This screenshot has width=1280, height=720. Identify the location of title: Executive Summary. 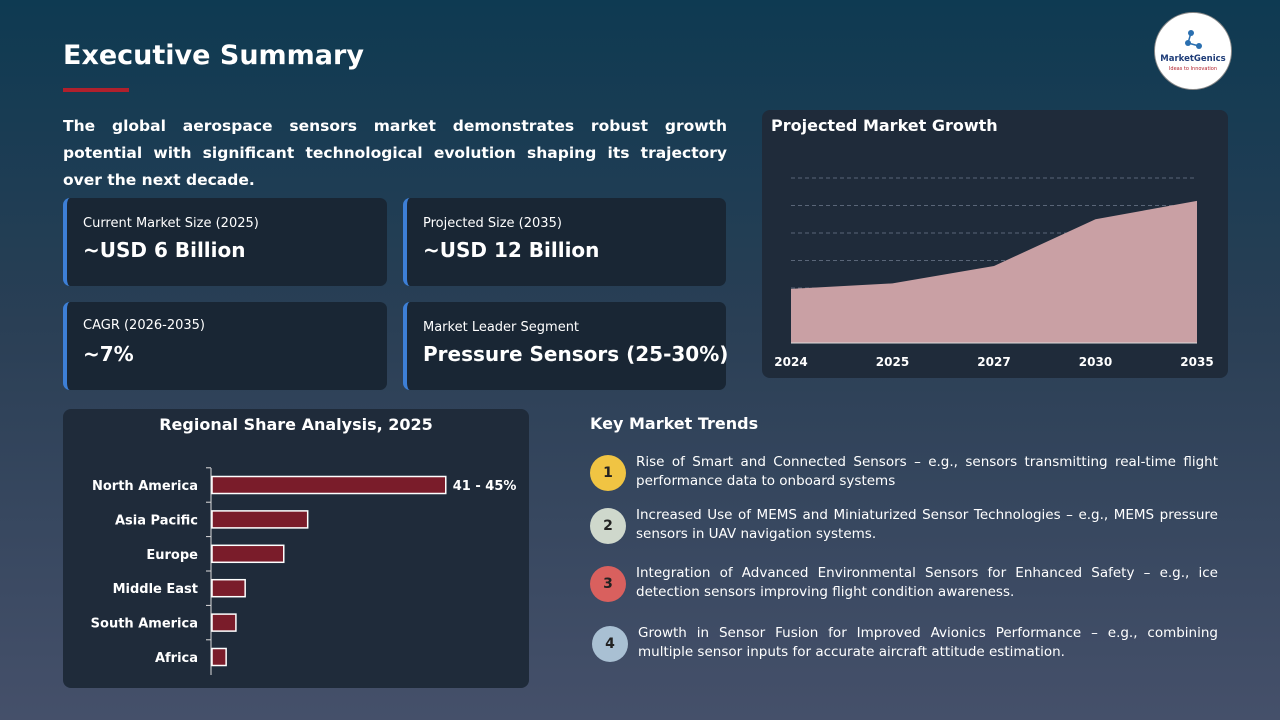
(213, 55).